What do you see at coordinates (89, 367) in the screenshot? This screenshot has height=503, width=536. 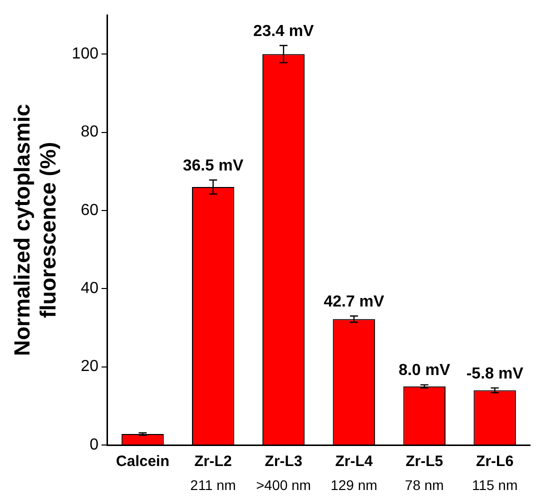 I see `y-tick-label: 20` at bounding box center [89, 367].